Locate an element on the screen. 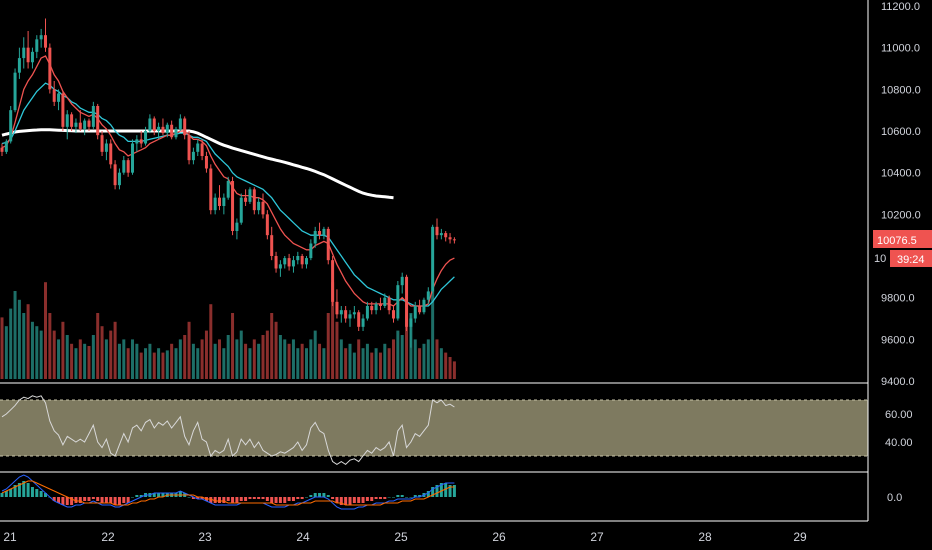 This screenshot has height=550, width=932. rsi-band is located at coordinates (434, 428).